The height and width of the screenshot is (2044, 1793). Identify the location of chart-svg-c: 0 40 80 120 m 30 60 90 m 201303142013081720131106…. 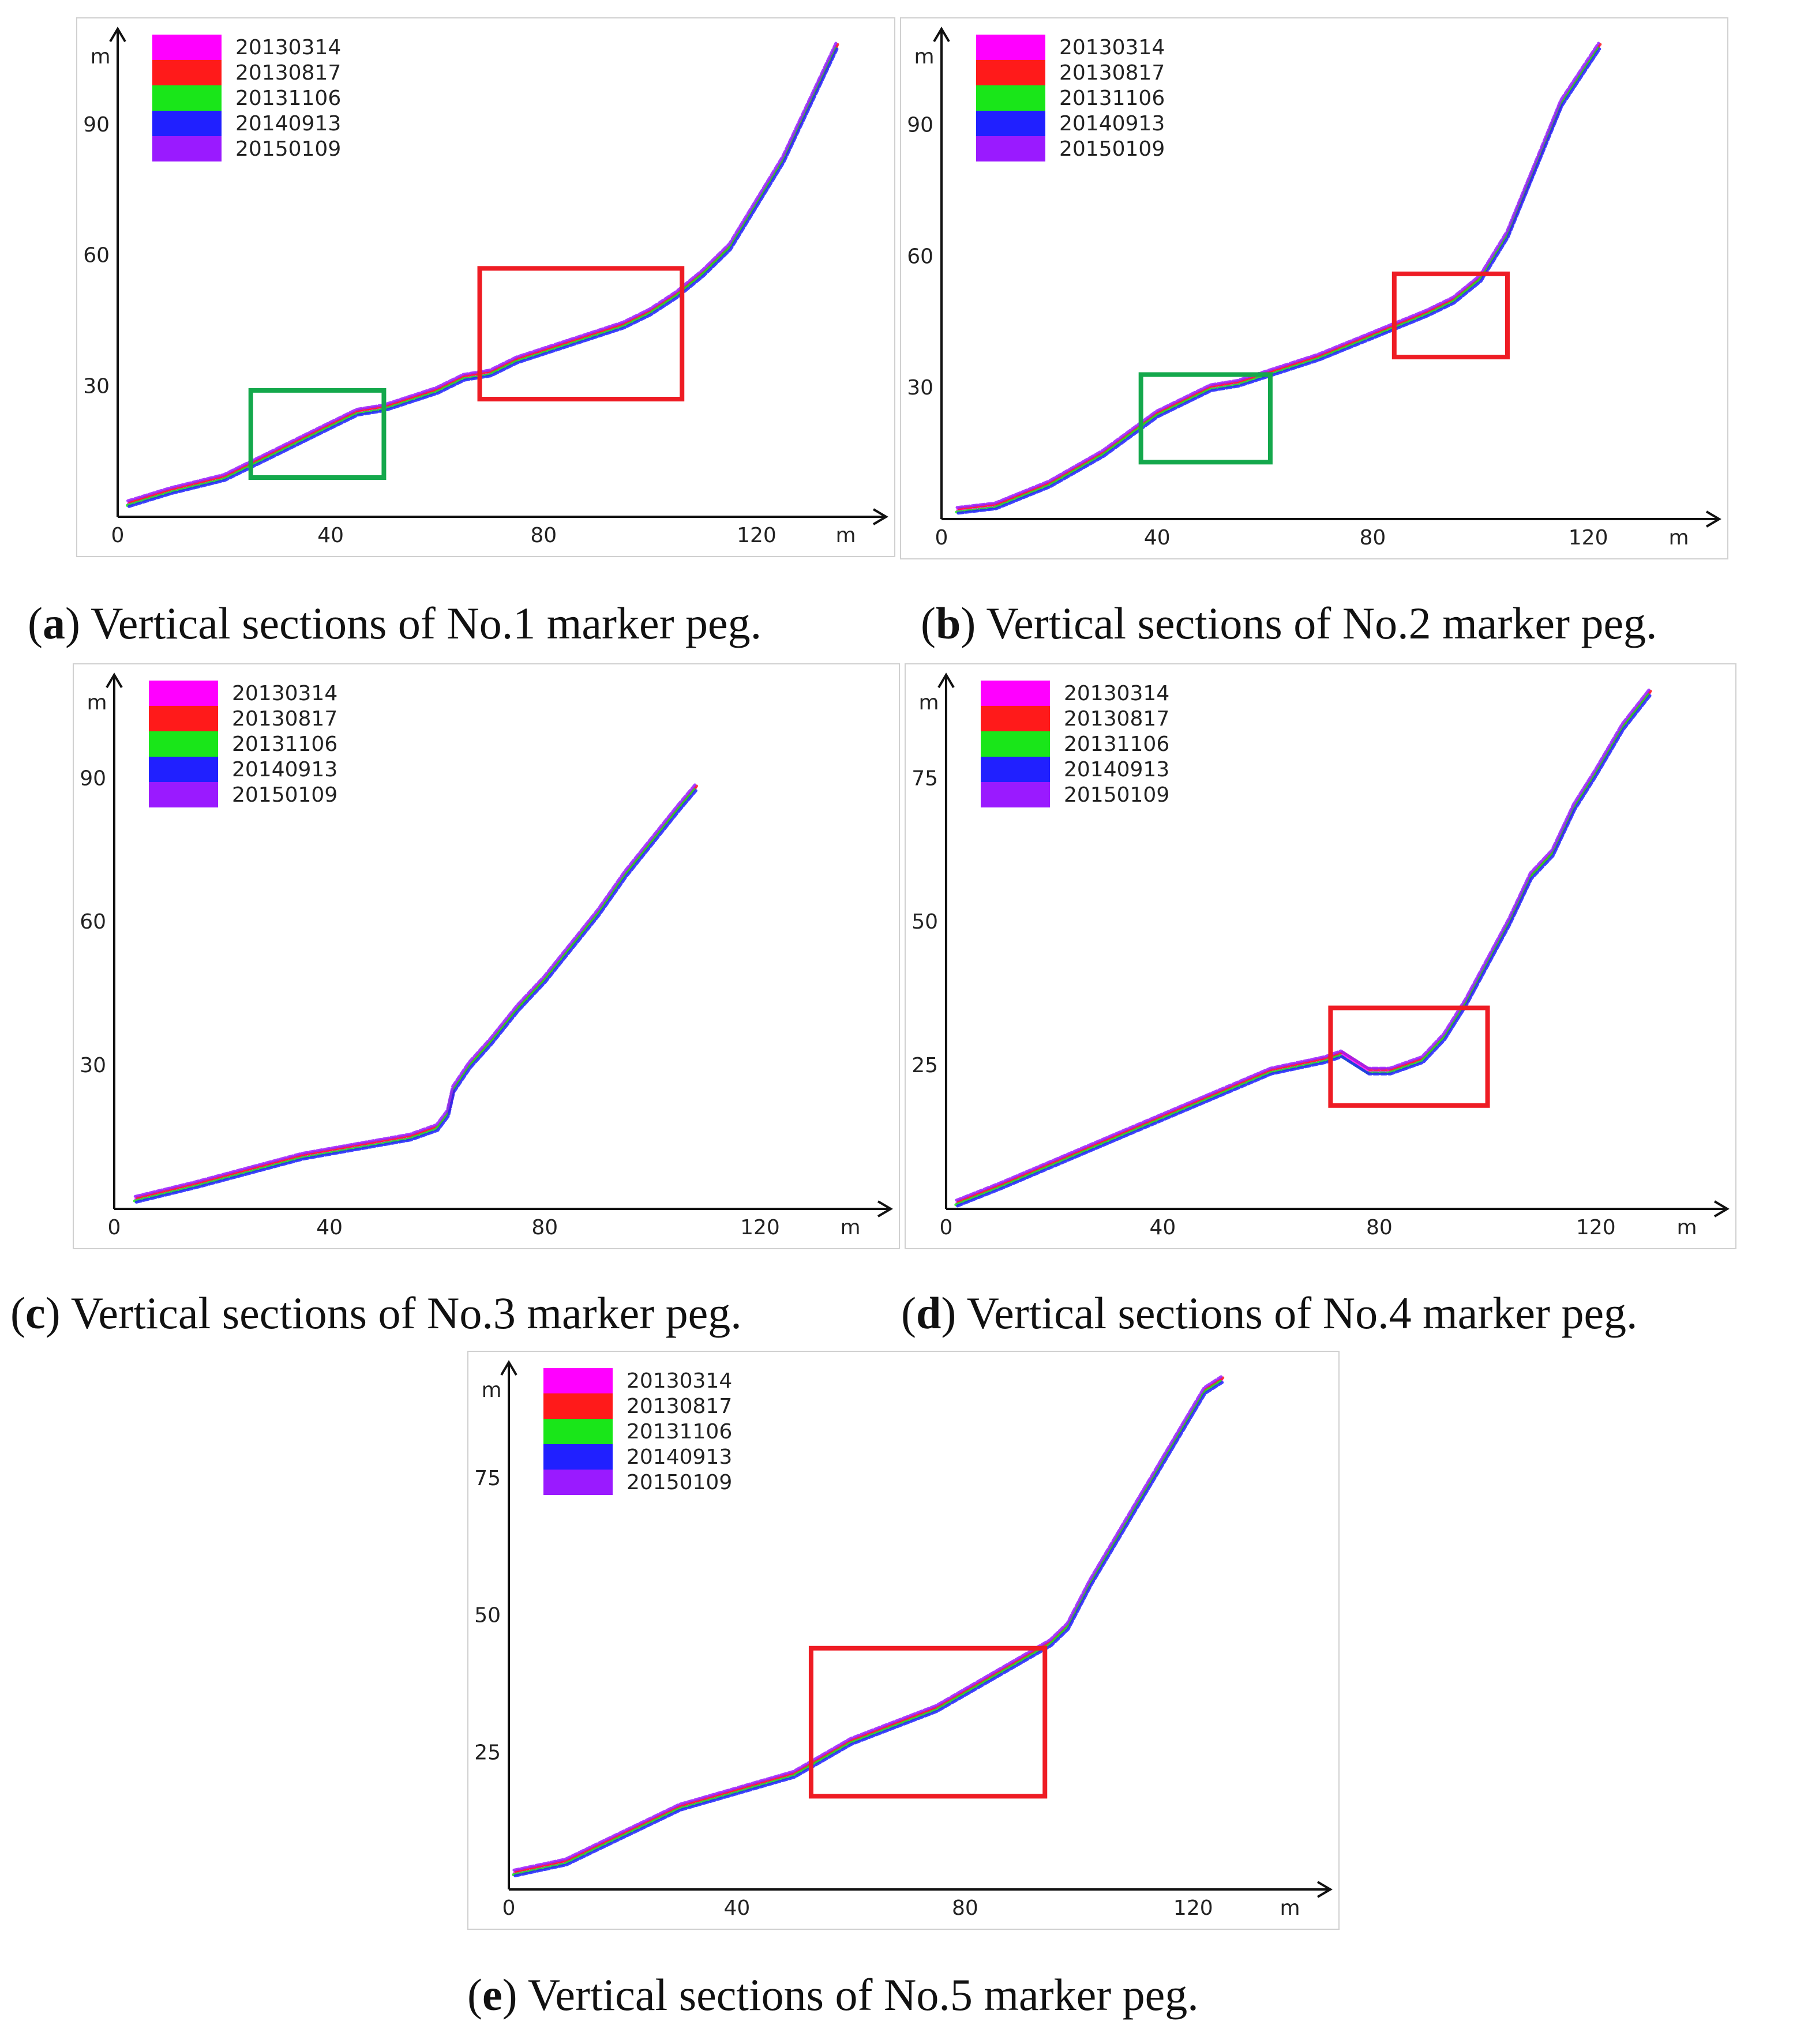
(486, 955).